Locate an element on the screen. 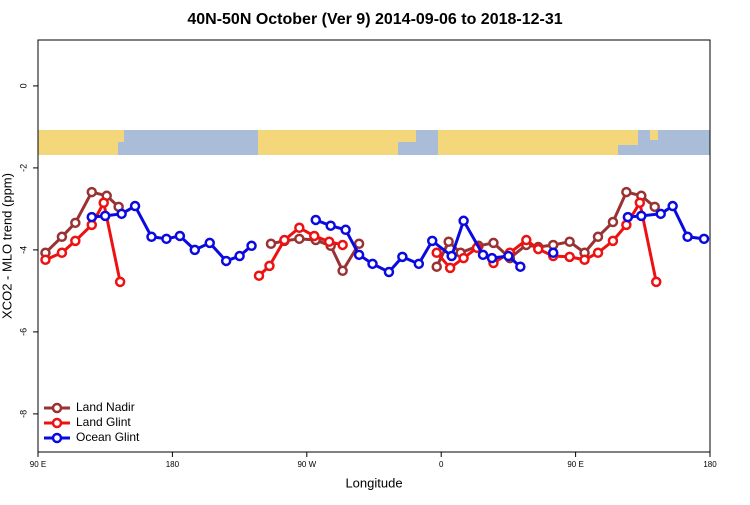  x-tick-label: 90 W is located at coordinates (306, 464).